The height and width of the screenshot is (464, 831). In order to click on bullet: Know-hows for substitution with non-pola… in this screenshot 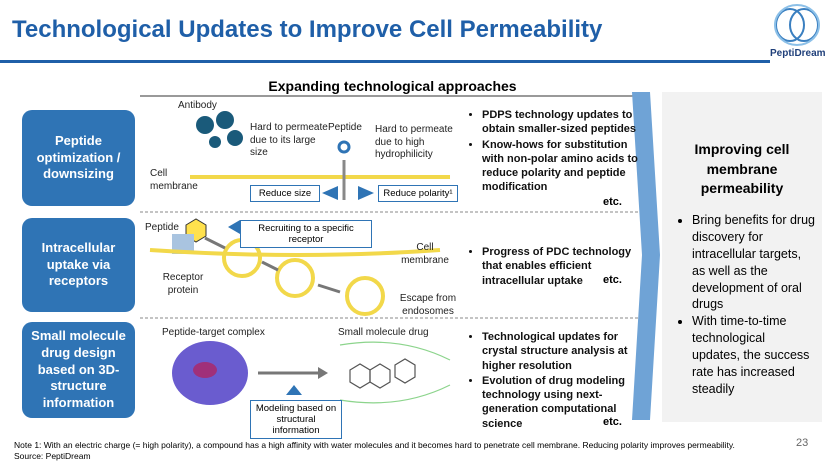, I will do `click(562, 166)`.